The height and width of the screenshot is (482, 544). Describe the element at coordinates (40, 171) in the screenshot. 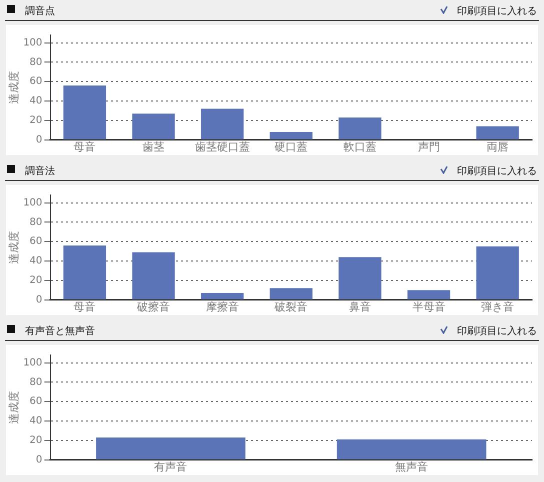

I see `chart-title: 調音法` at that location.